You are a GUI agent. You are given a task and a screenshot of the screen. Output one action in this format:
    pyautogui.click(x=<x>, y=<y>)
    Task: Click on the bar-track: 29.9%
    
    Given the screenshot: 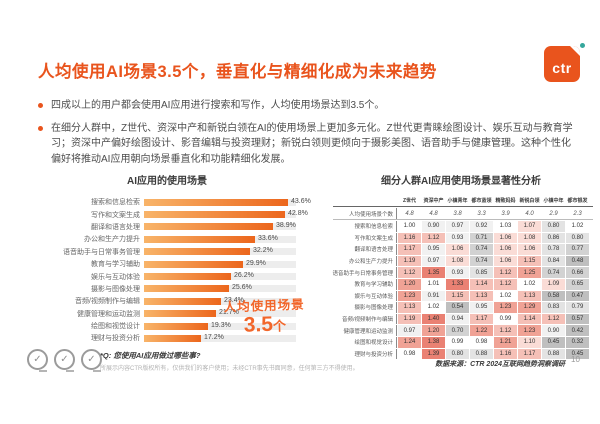 What is the action you would take?
    pyautogui.click(x=220, y=264)
    